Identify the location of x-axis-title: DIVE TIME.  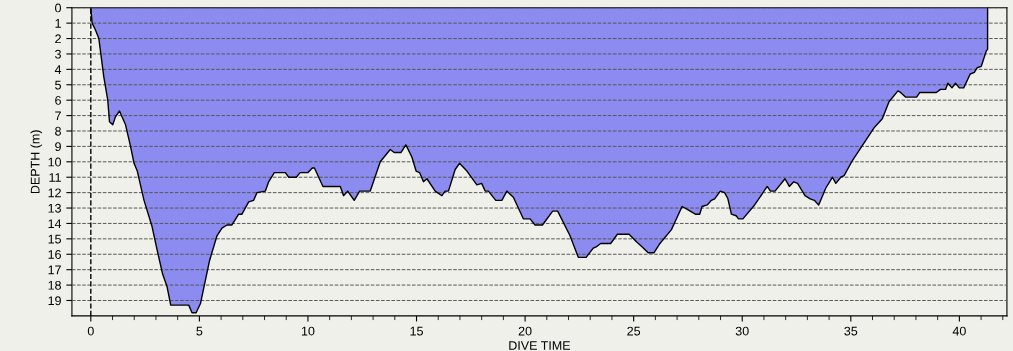
(540, 345).